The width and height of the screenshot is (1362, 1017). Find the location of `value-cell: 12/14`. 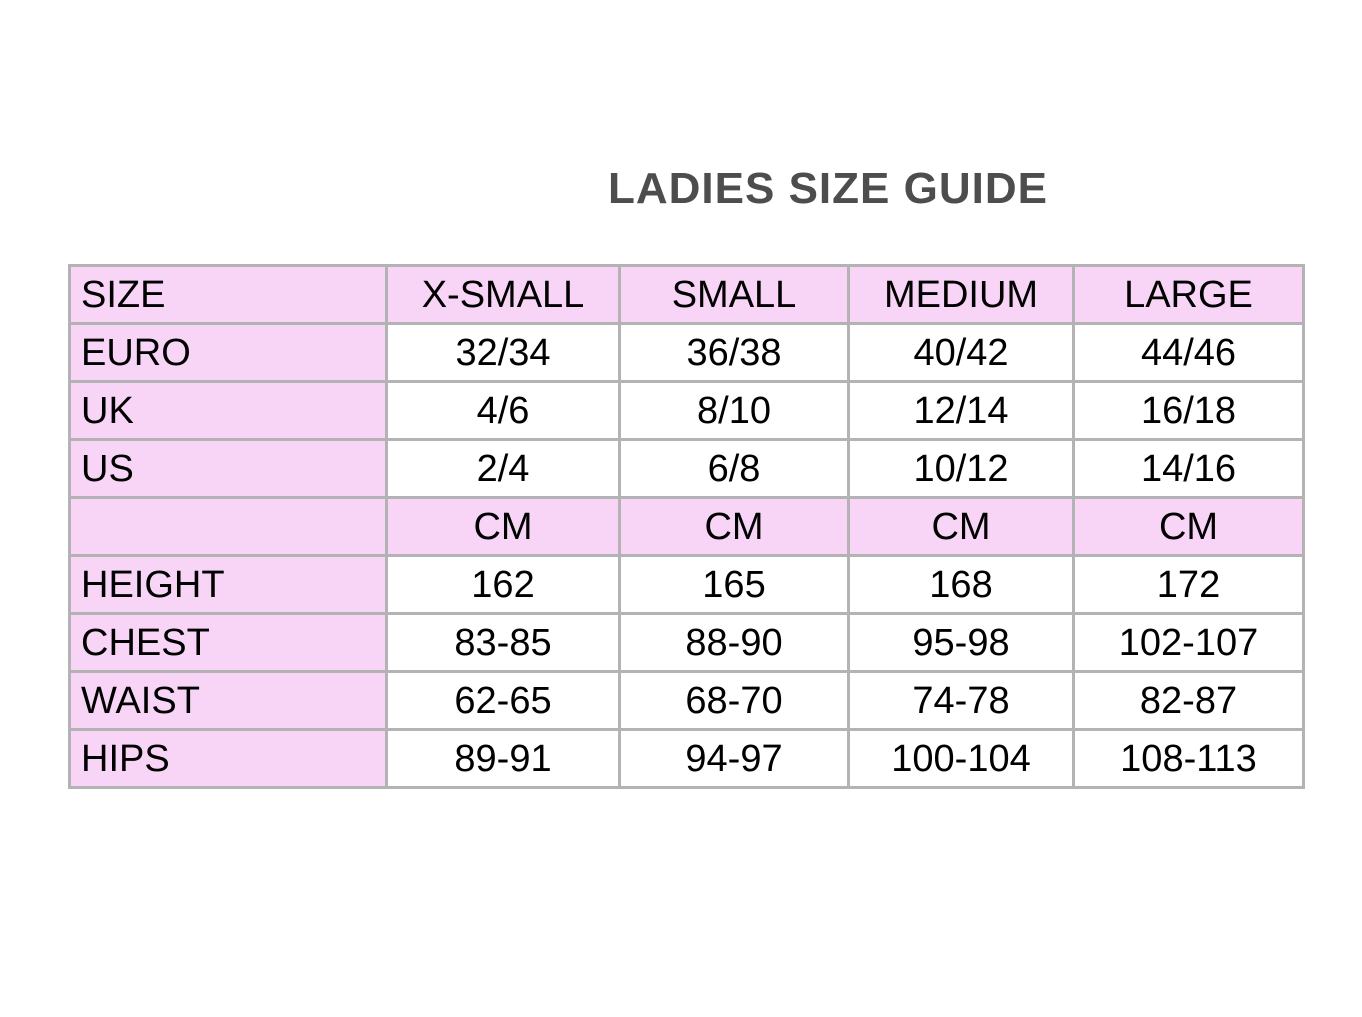

value-cell: 12/14 is located at coordinates (961, 410).